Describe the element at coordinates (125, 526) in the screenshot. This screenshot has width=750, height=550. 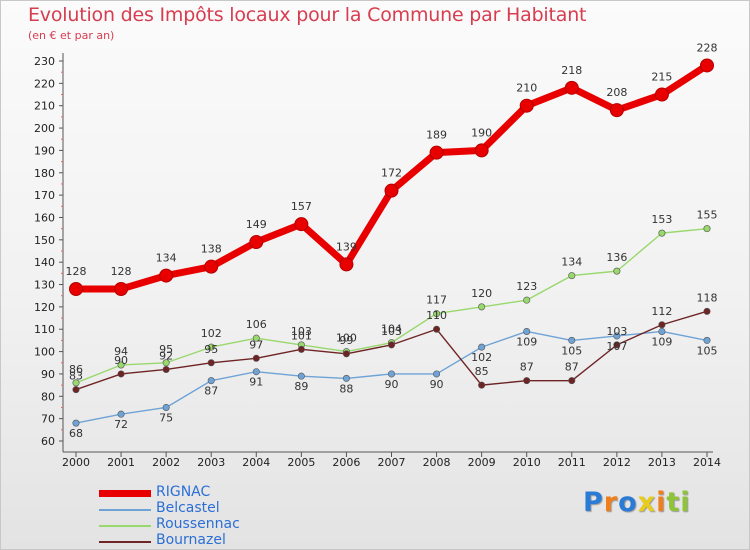
I see `legend-swatch-roussennac` at that location.